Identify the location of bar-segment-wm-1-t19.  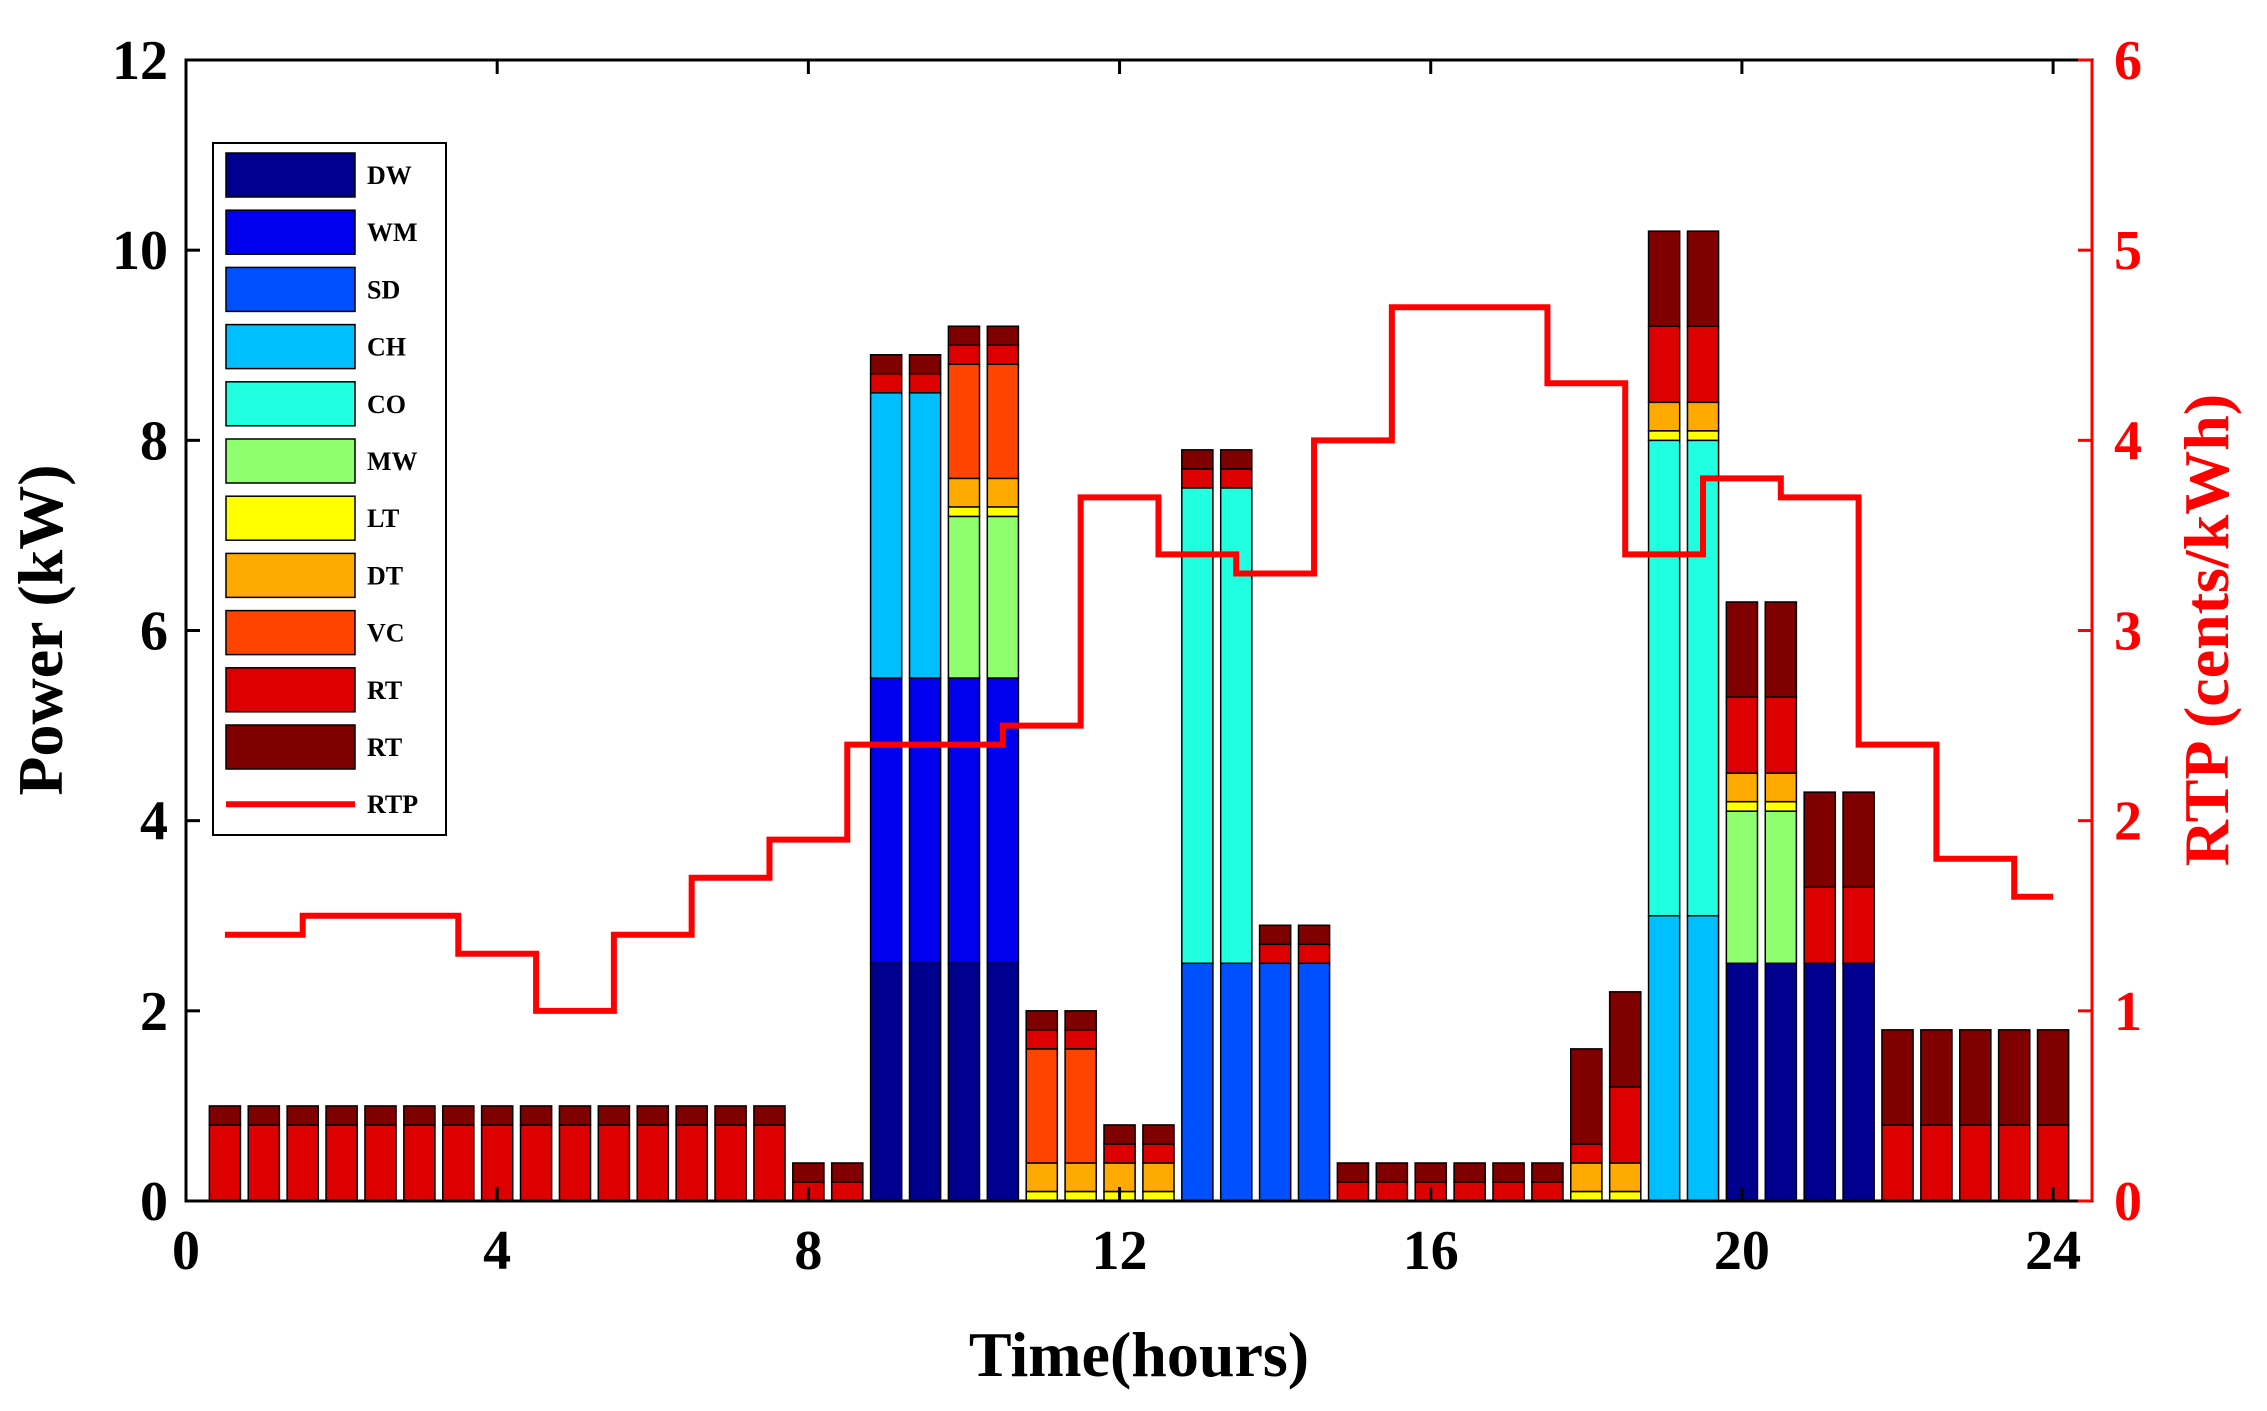
(964, 821).